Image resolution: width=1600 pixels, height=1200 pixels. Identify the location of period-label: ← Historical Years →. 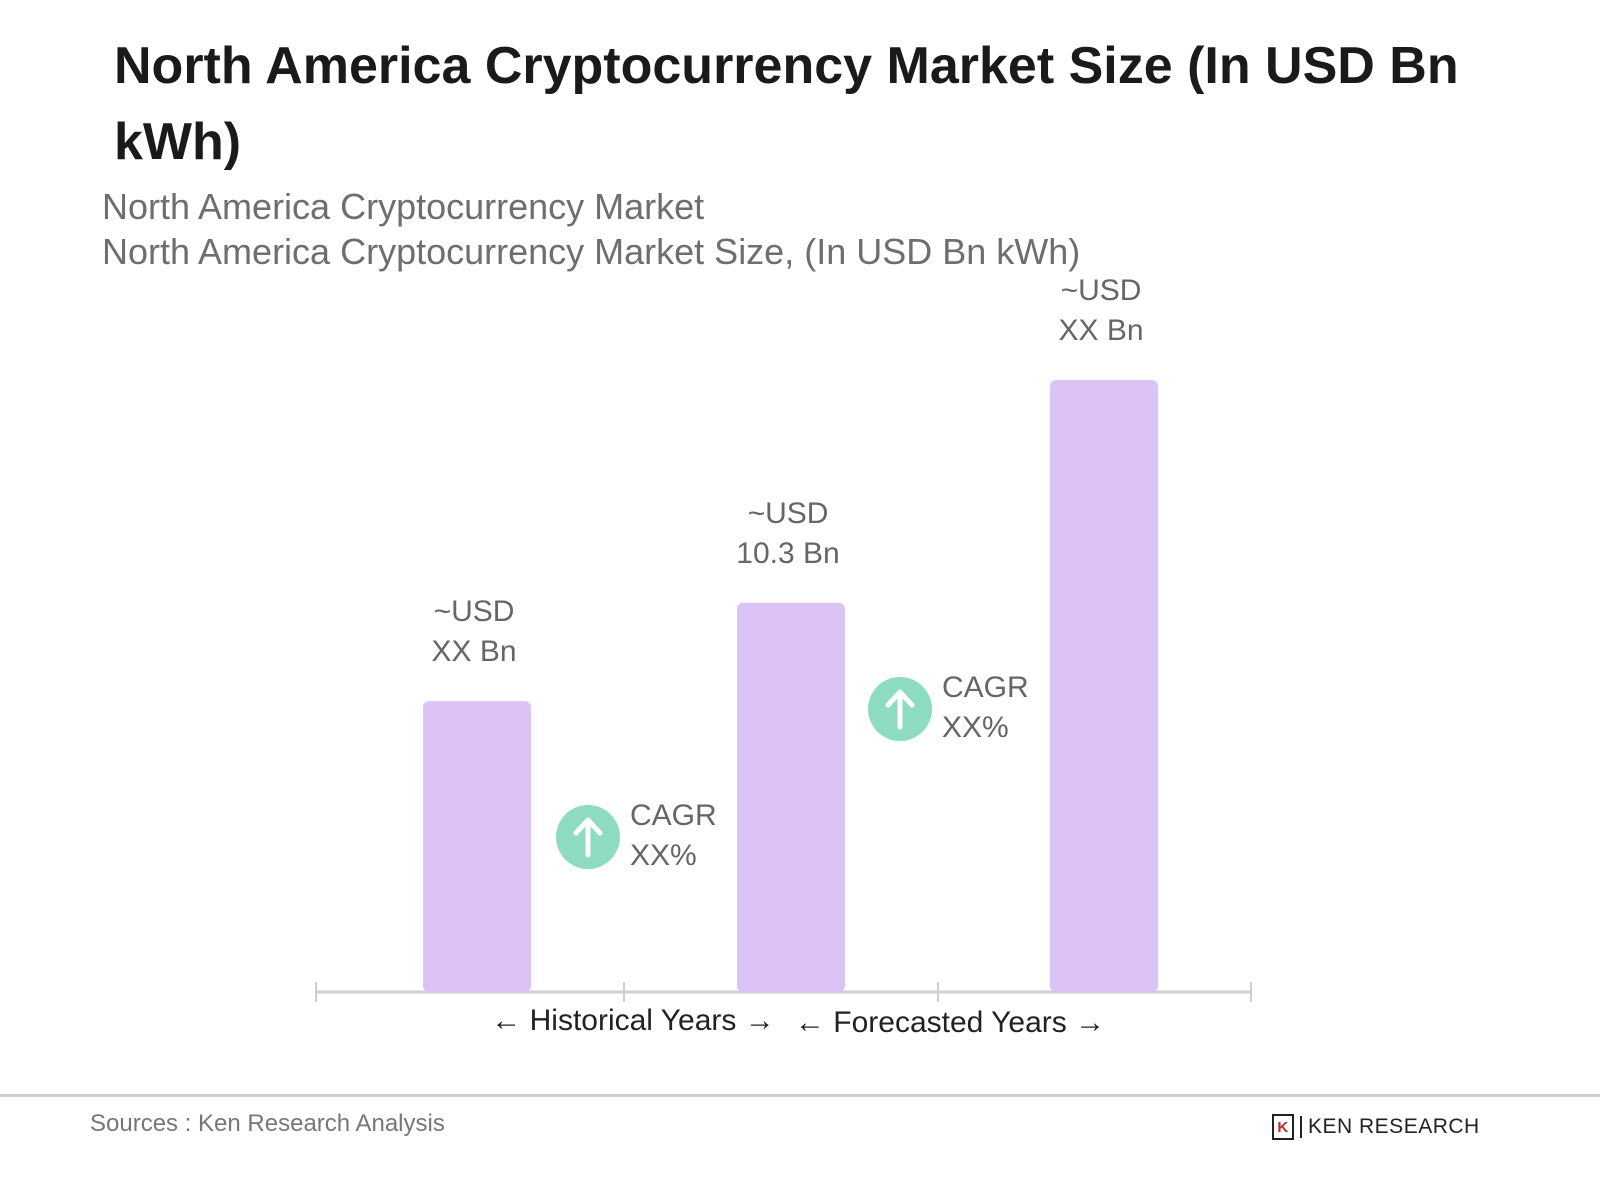
(632, 1020).